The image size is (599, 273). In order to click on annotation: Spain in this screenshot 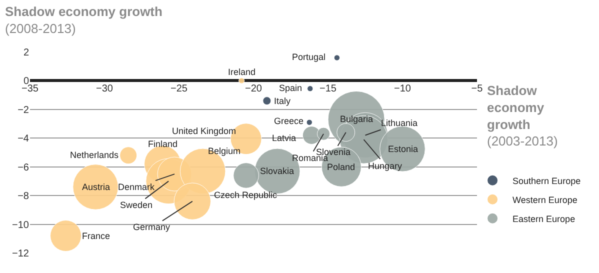, I will do `click(290, 88)`.